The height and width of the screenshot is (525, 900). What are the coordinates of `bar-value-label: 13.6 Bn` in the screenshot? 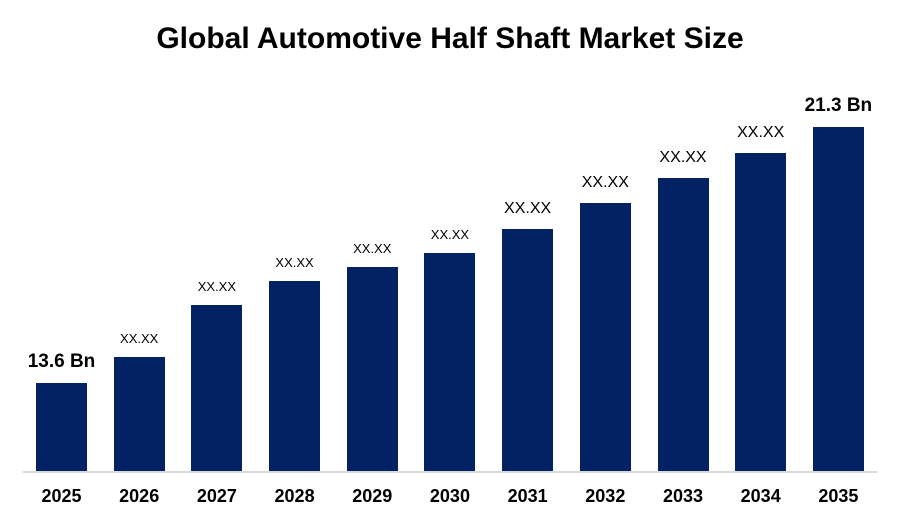 It's located at (61, 361).